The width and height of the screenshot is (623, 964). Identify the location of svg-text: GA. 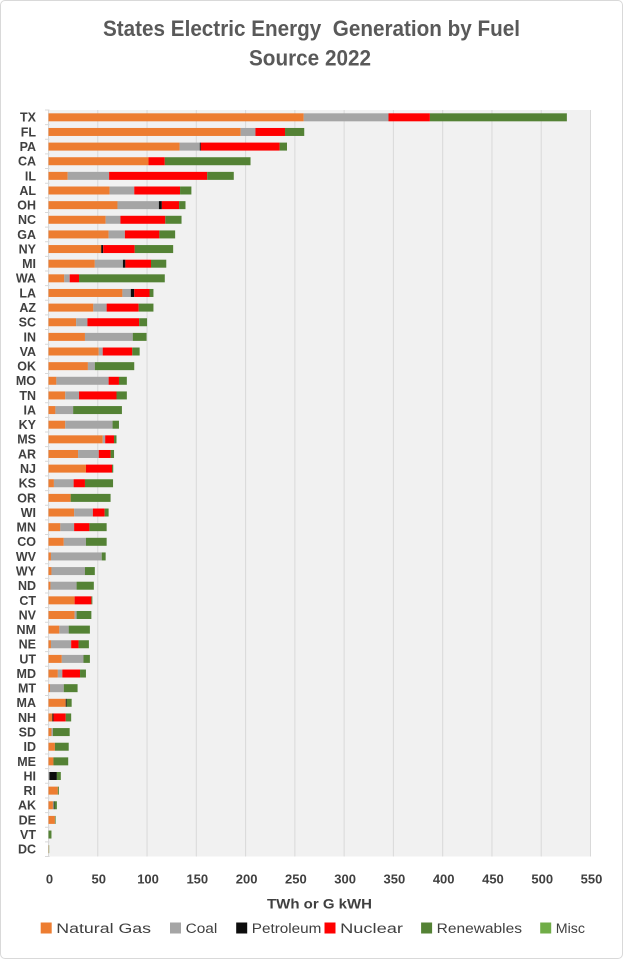
(26, 235).